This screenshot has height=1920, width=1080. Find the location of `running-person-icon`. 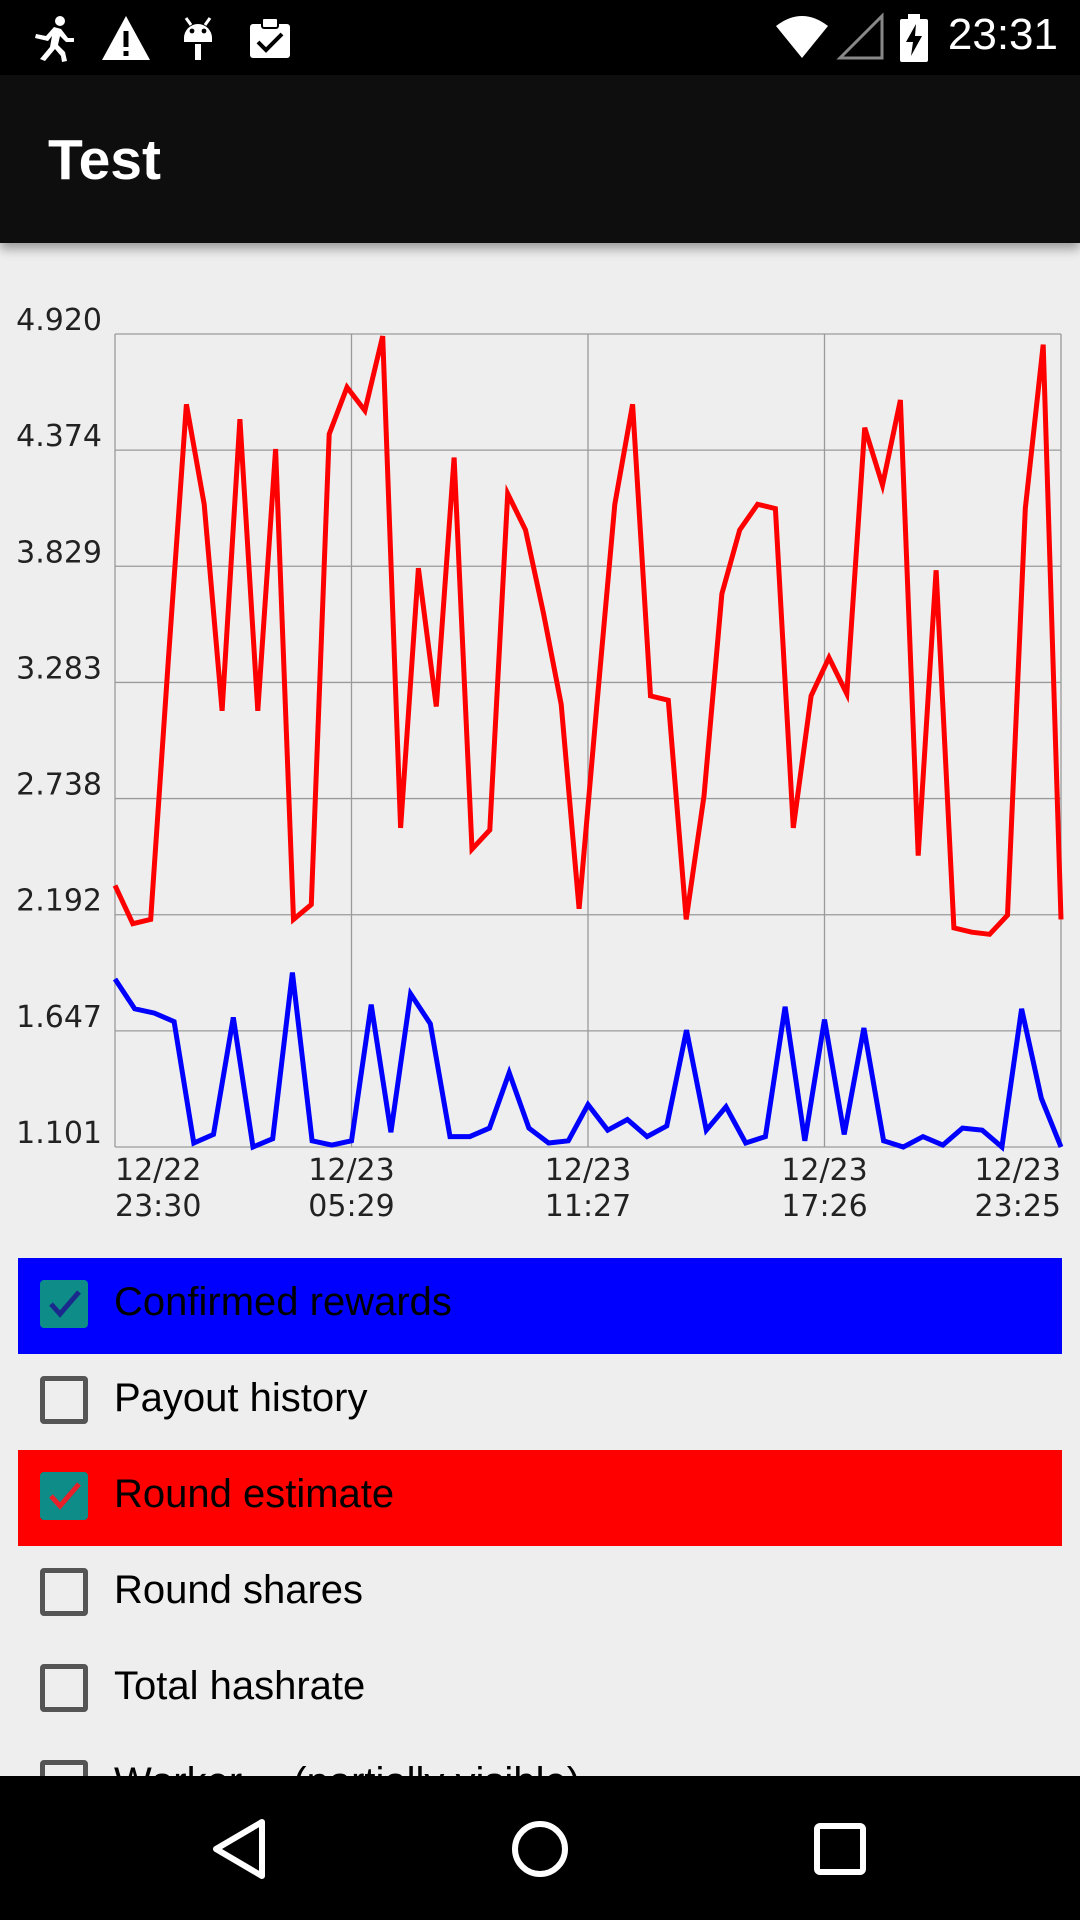

running-person-icon is located at coordinates (54, 39).